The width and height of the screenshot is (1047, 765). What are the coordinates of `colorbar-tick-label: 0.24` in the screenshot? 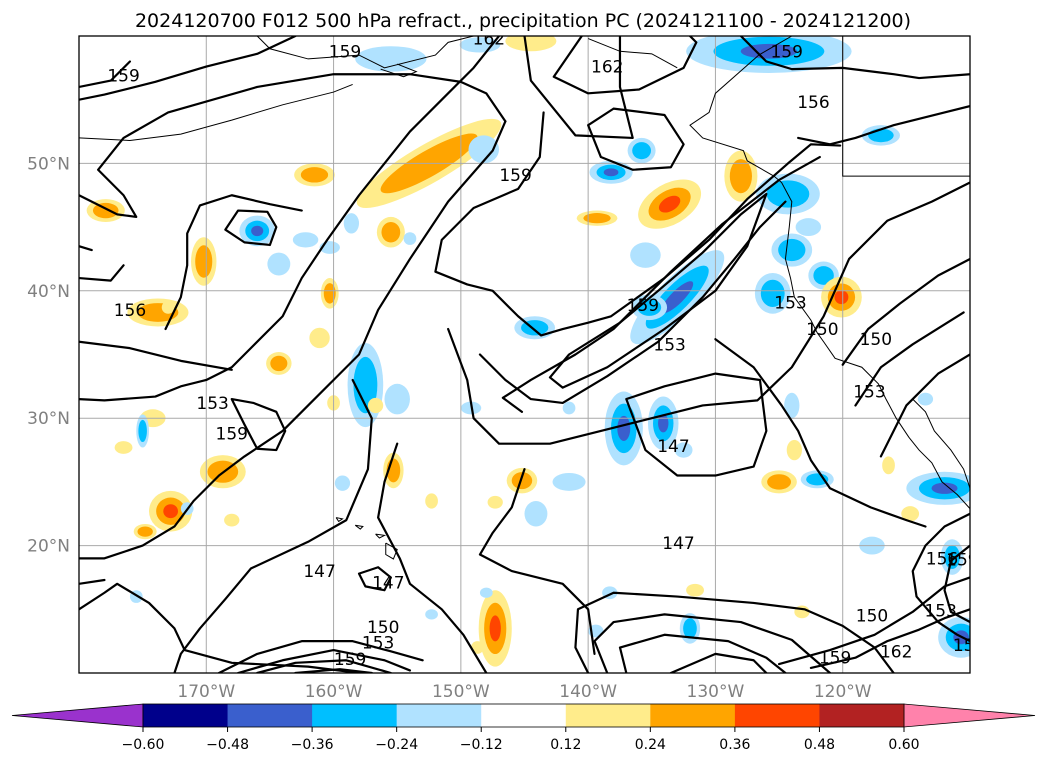 It's located at (650, 745).